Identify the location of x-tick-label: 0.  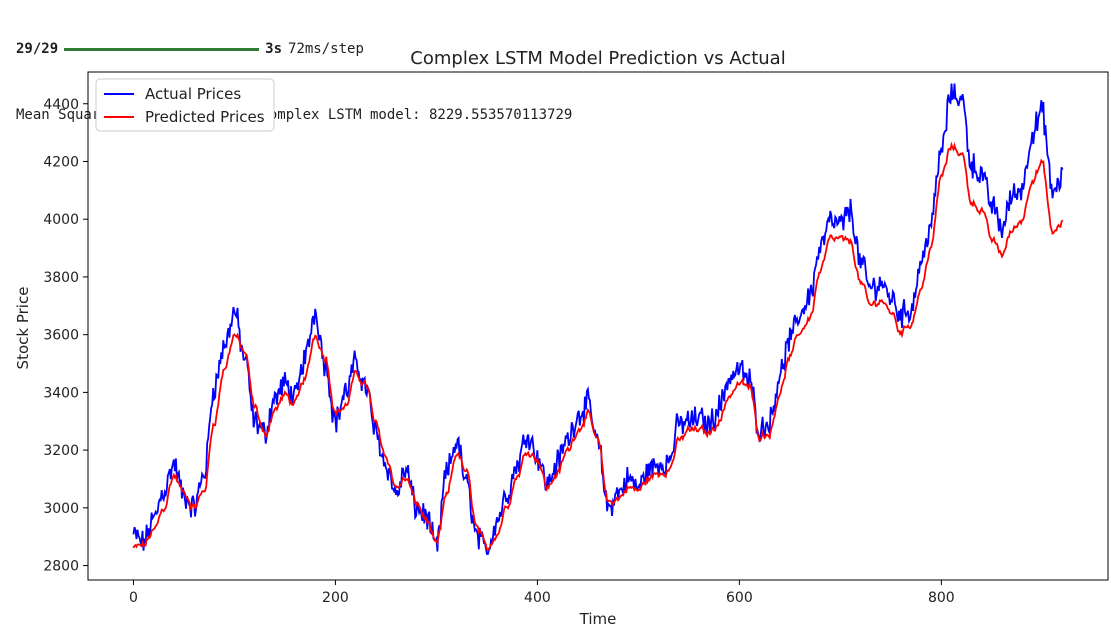
(133, 598).